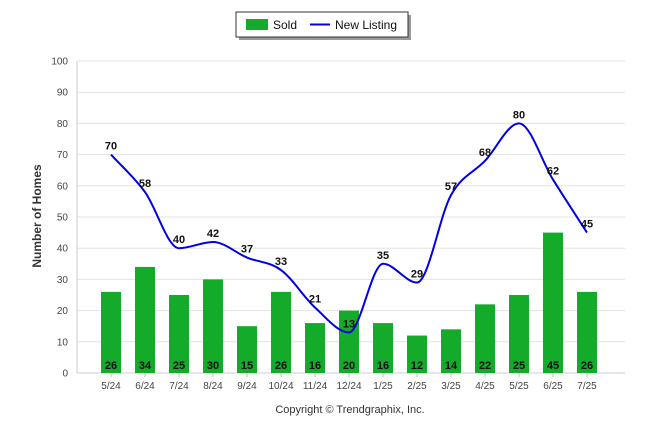  Describe the element at coordinates (63, 342) in the screenshot. I see `y-tick-label: 10` at that location.